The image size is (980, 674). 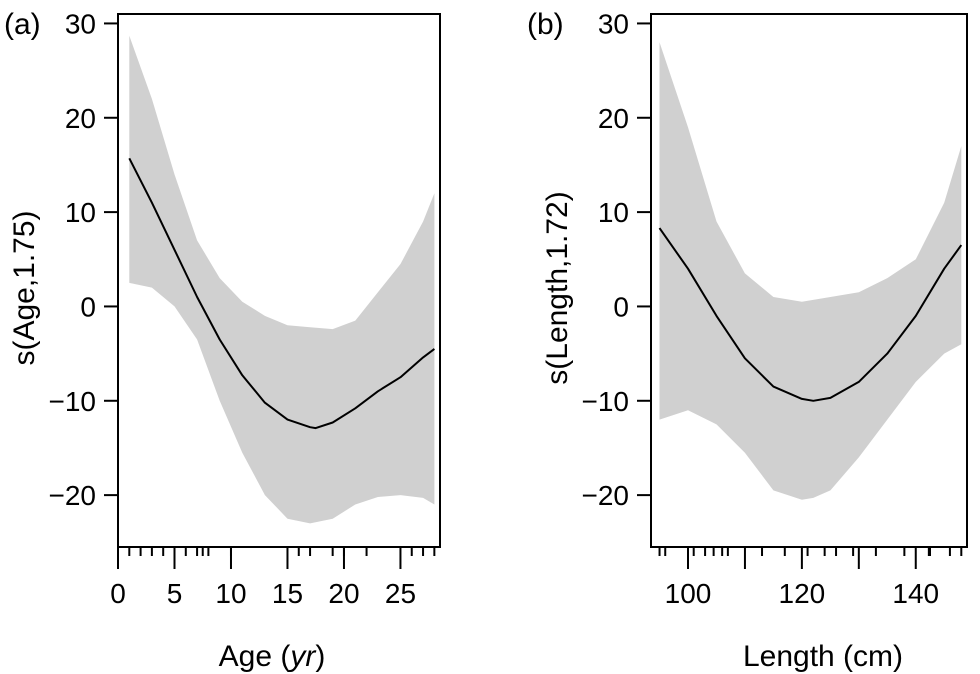 What do you see at coordinates (621, 306) in the screenshot?
I see `panel-b-y-tick-label-3: 0` at bounding box center [621, 306].